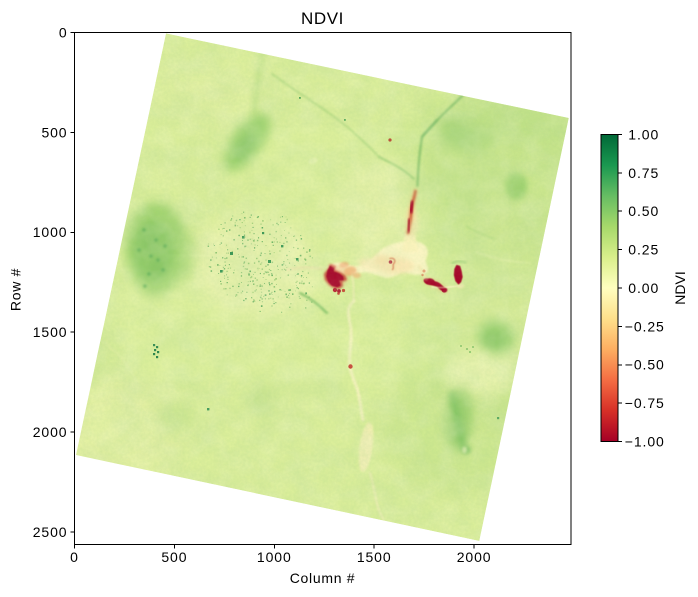 The image size is (698, 597). I want to click on svg-text: Row #, so click(16, 289).